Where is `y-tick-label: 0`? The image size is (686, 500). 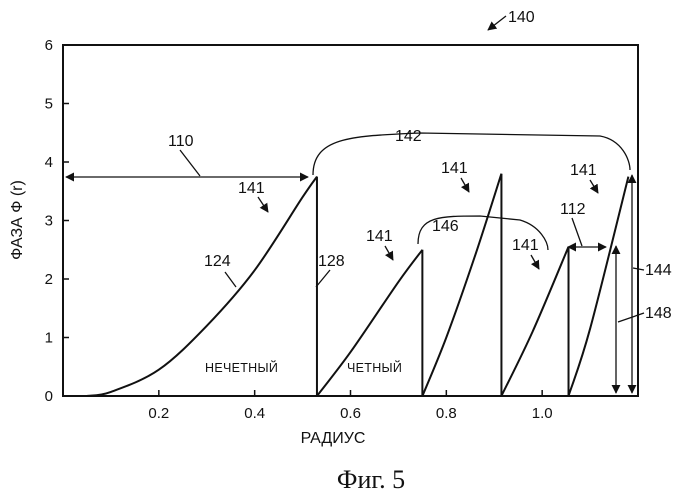 y-tick-label: 0 is located at coordinates (49, 396).